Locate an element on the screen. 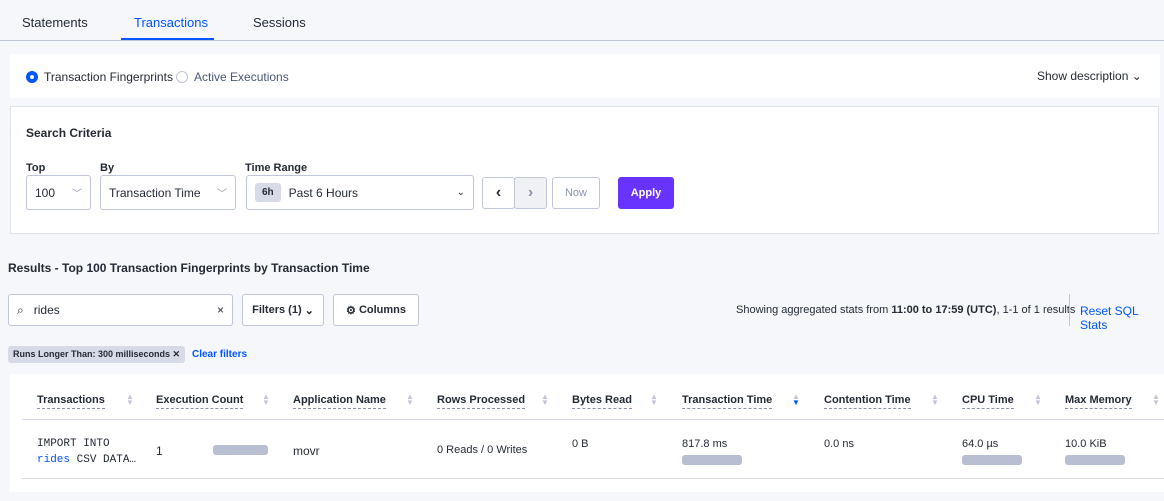  top-value: 100 is located at coordinates (45, 192).